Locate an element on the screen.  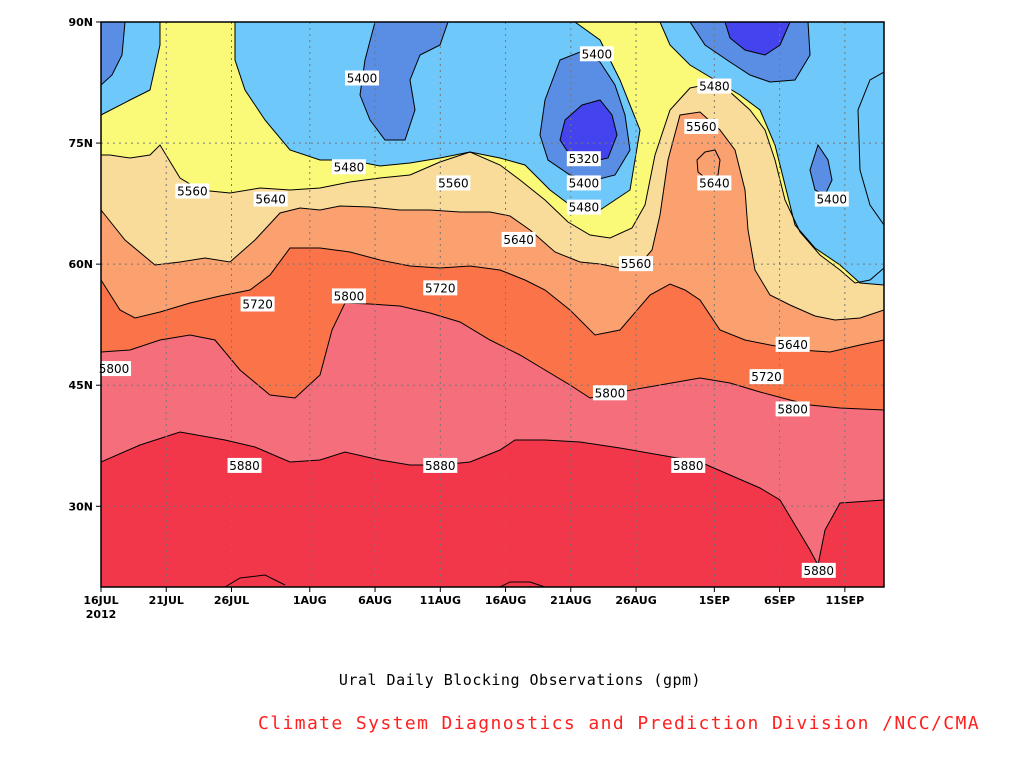
x-tick-label: 1SEP is located at coordinates (714, 600).